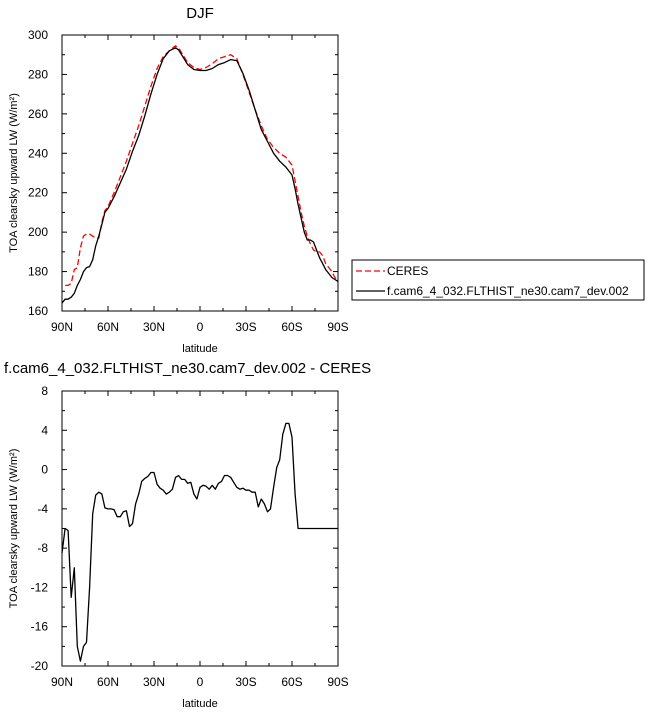  Describe the element at coordinates (44, 391) in the screenshot. I see `y-tick-label: 8` at that location.